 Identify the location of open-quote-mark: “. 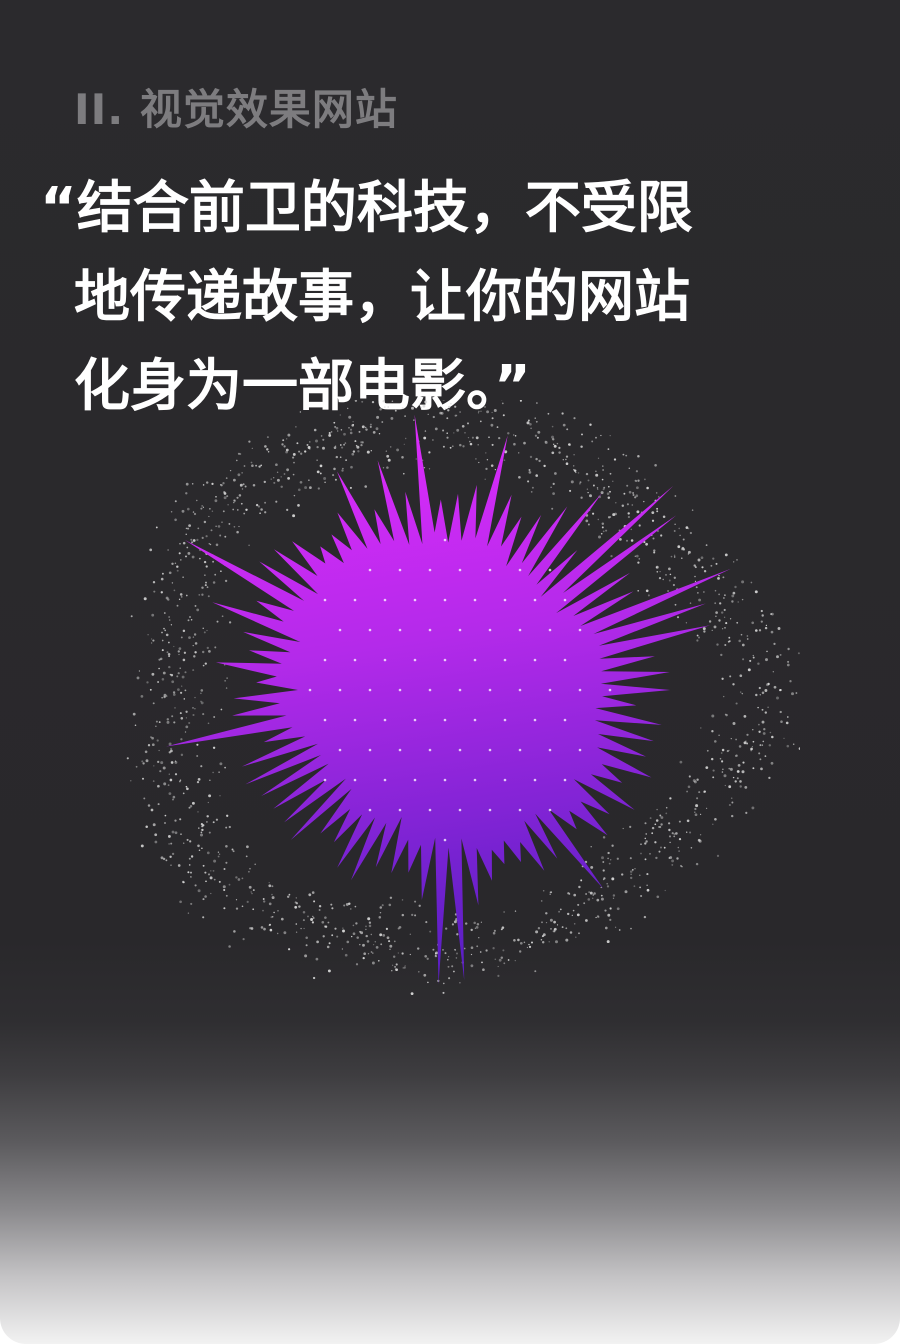
(58, 208).